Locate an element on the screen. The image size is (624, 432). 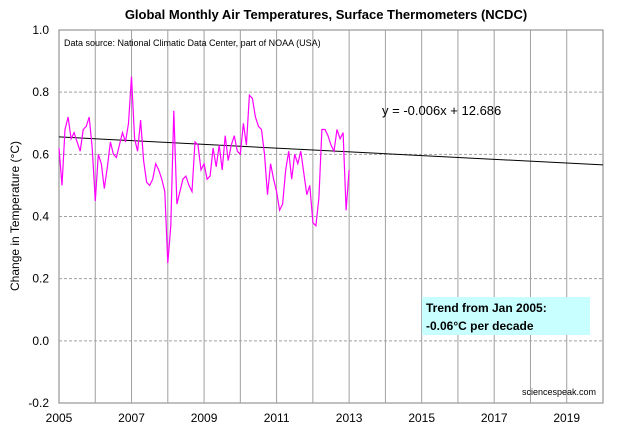
y-tick-label: 0.6 is located at coordinates (40, 154).